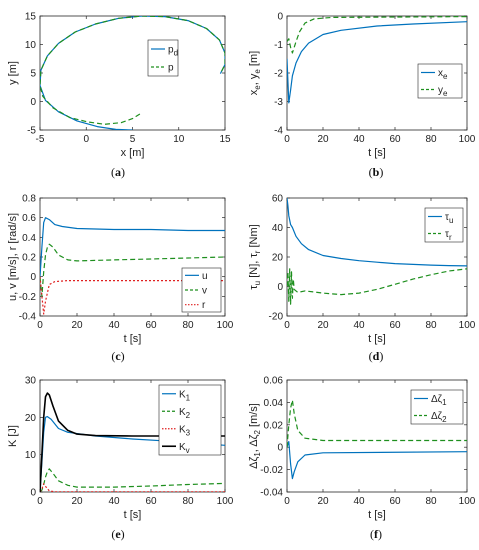  I want to click on y-tick-label: 40, so click(278, 228).